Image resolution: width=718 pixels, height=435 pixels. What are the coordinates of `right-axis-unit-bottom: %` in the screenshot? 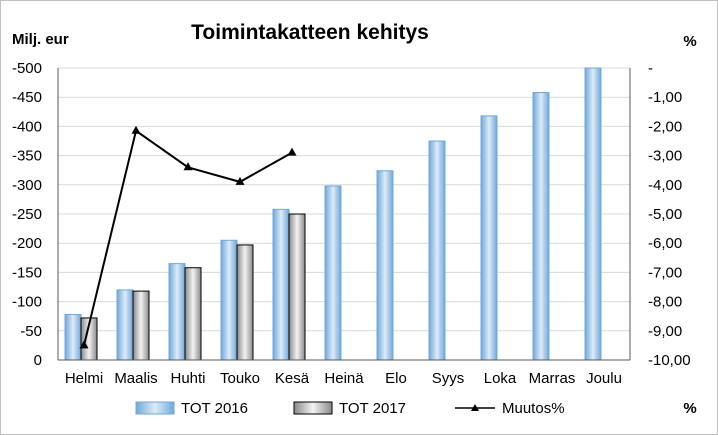 It's located at (689, 408).